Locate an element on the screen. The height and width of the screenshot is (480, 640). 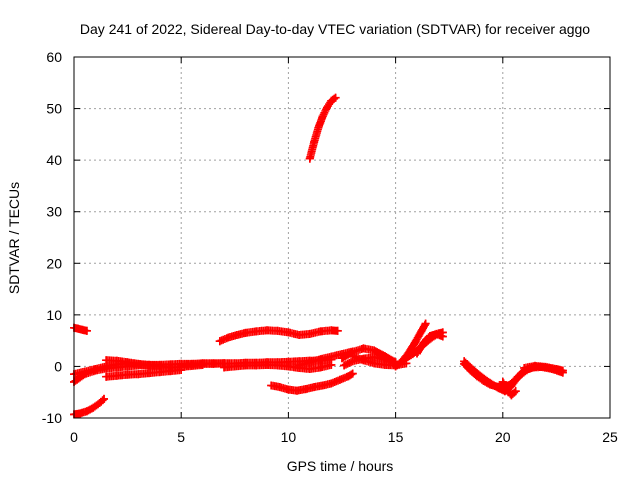
y-tick-label: 50 is located at coordinates (54, 109).